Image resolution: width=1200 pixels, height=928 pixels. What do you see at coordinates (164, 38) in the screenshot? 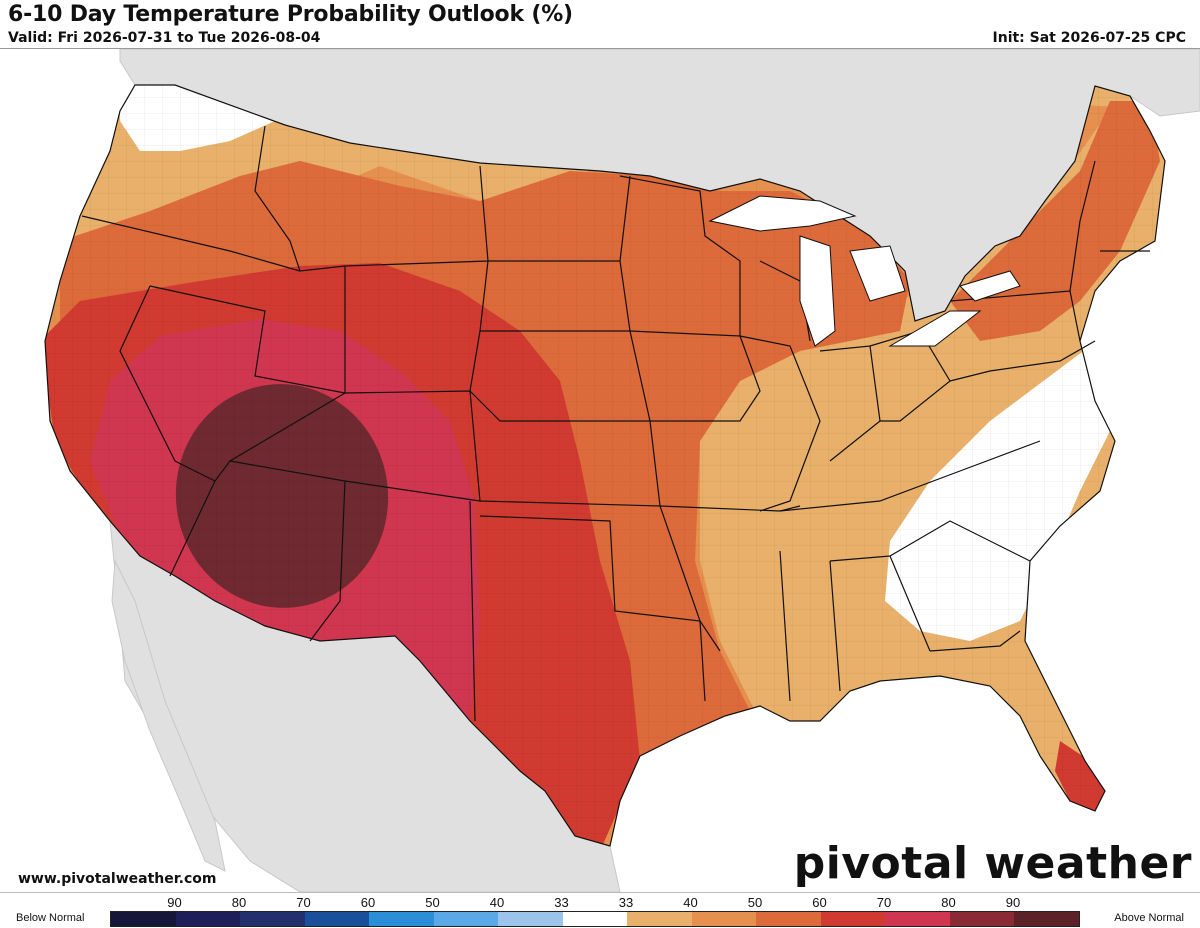
I see `valid-period: Valid: Fri 2026-07-31 to Tue 2026-08-04` at bounding box center [164, 38].